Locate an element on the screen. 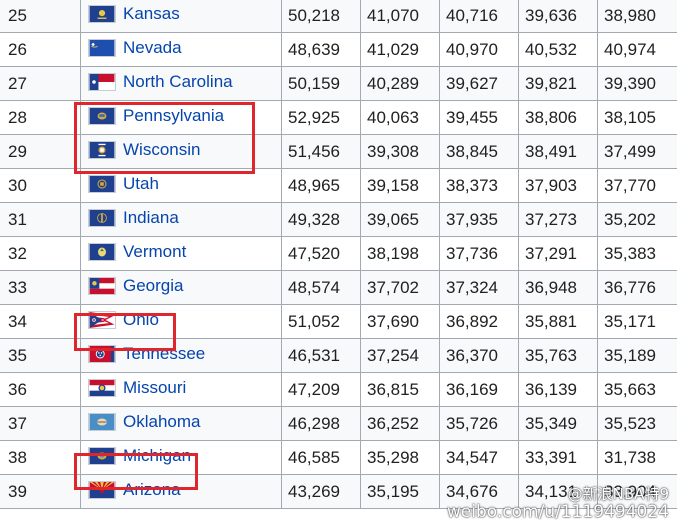  value-cell-1: 48,574 is located at coordinates (321, 287).